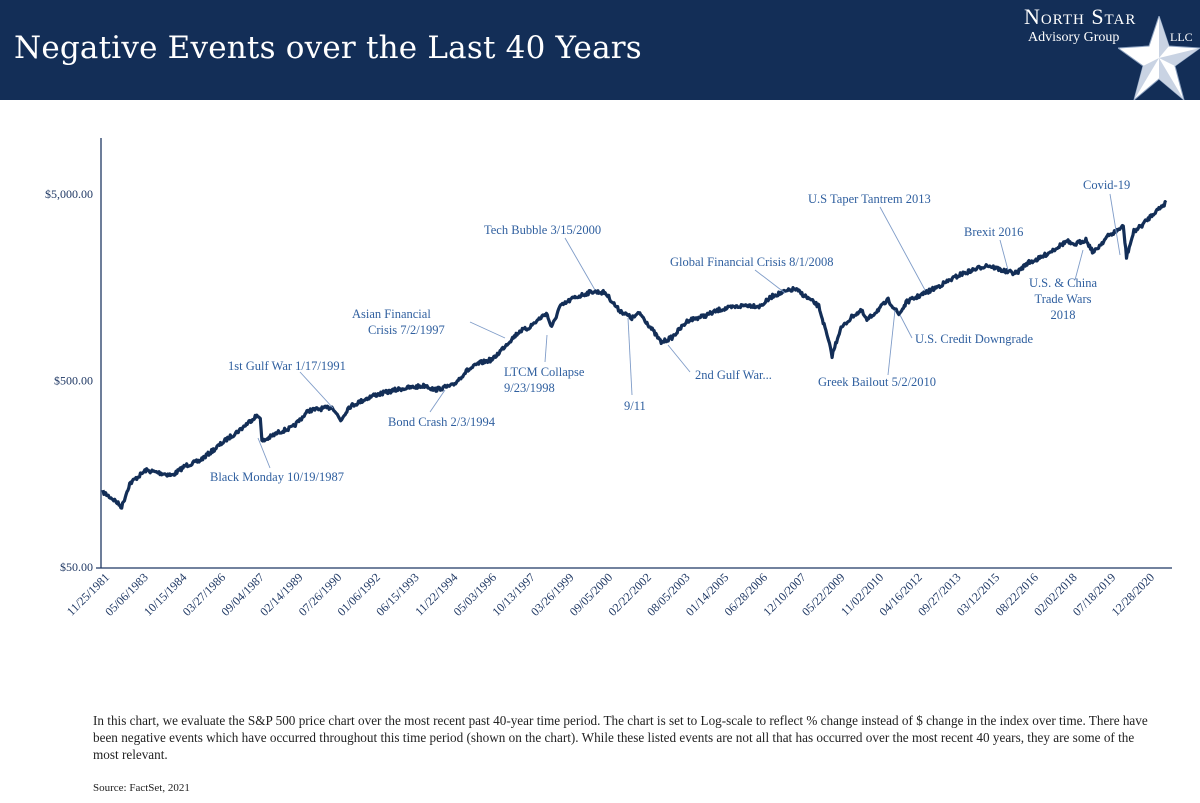 Image resolution: width=1200 pixels, height=803 pixels. I want to click on star-icon, so click(1159, 58).